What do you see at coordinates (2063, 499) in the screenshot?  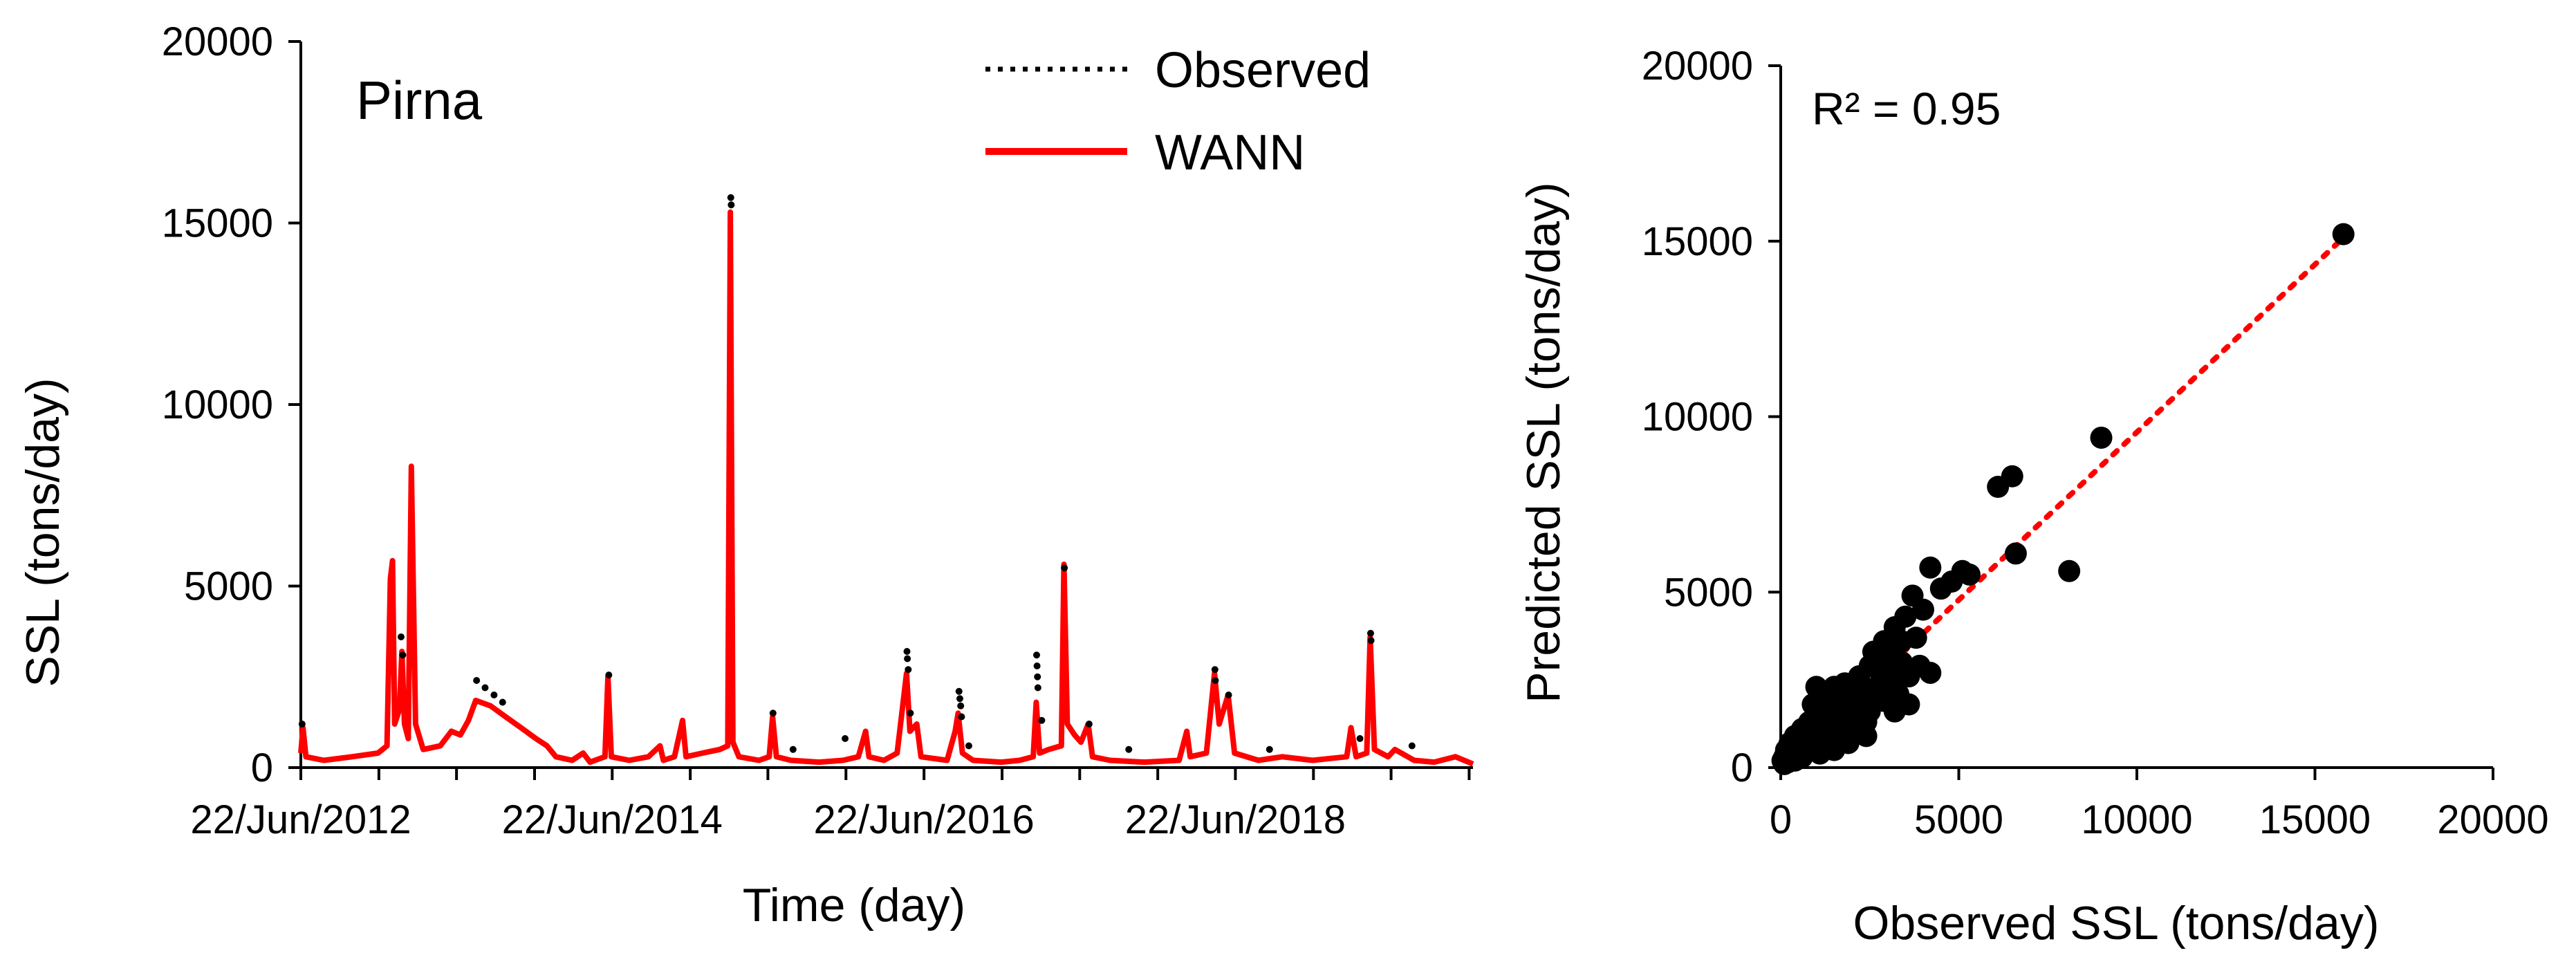 I see `scatter-points` at bounding box center [2063, 499].